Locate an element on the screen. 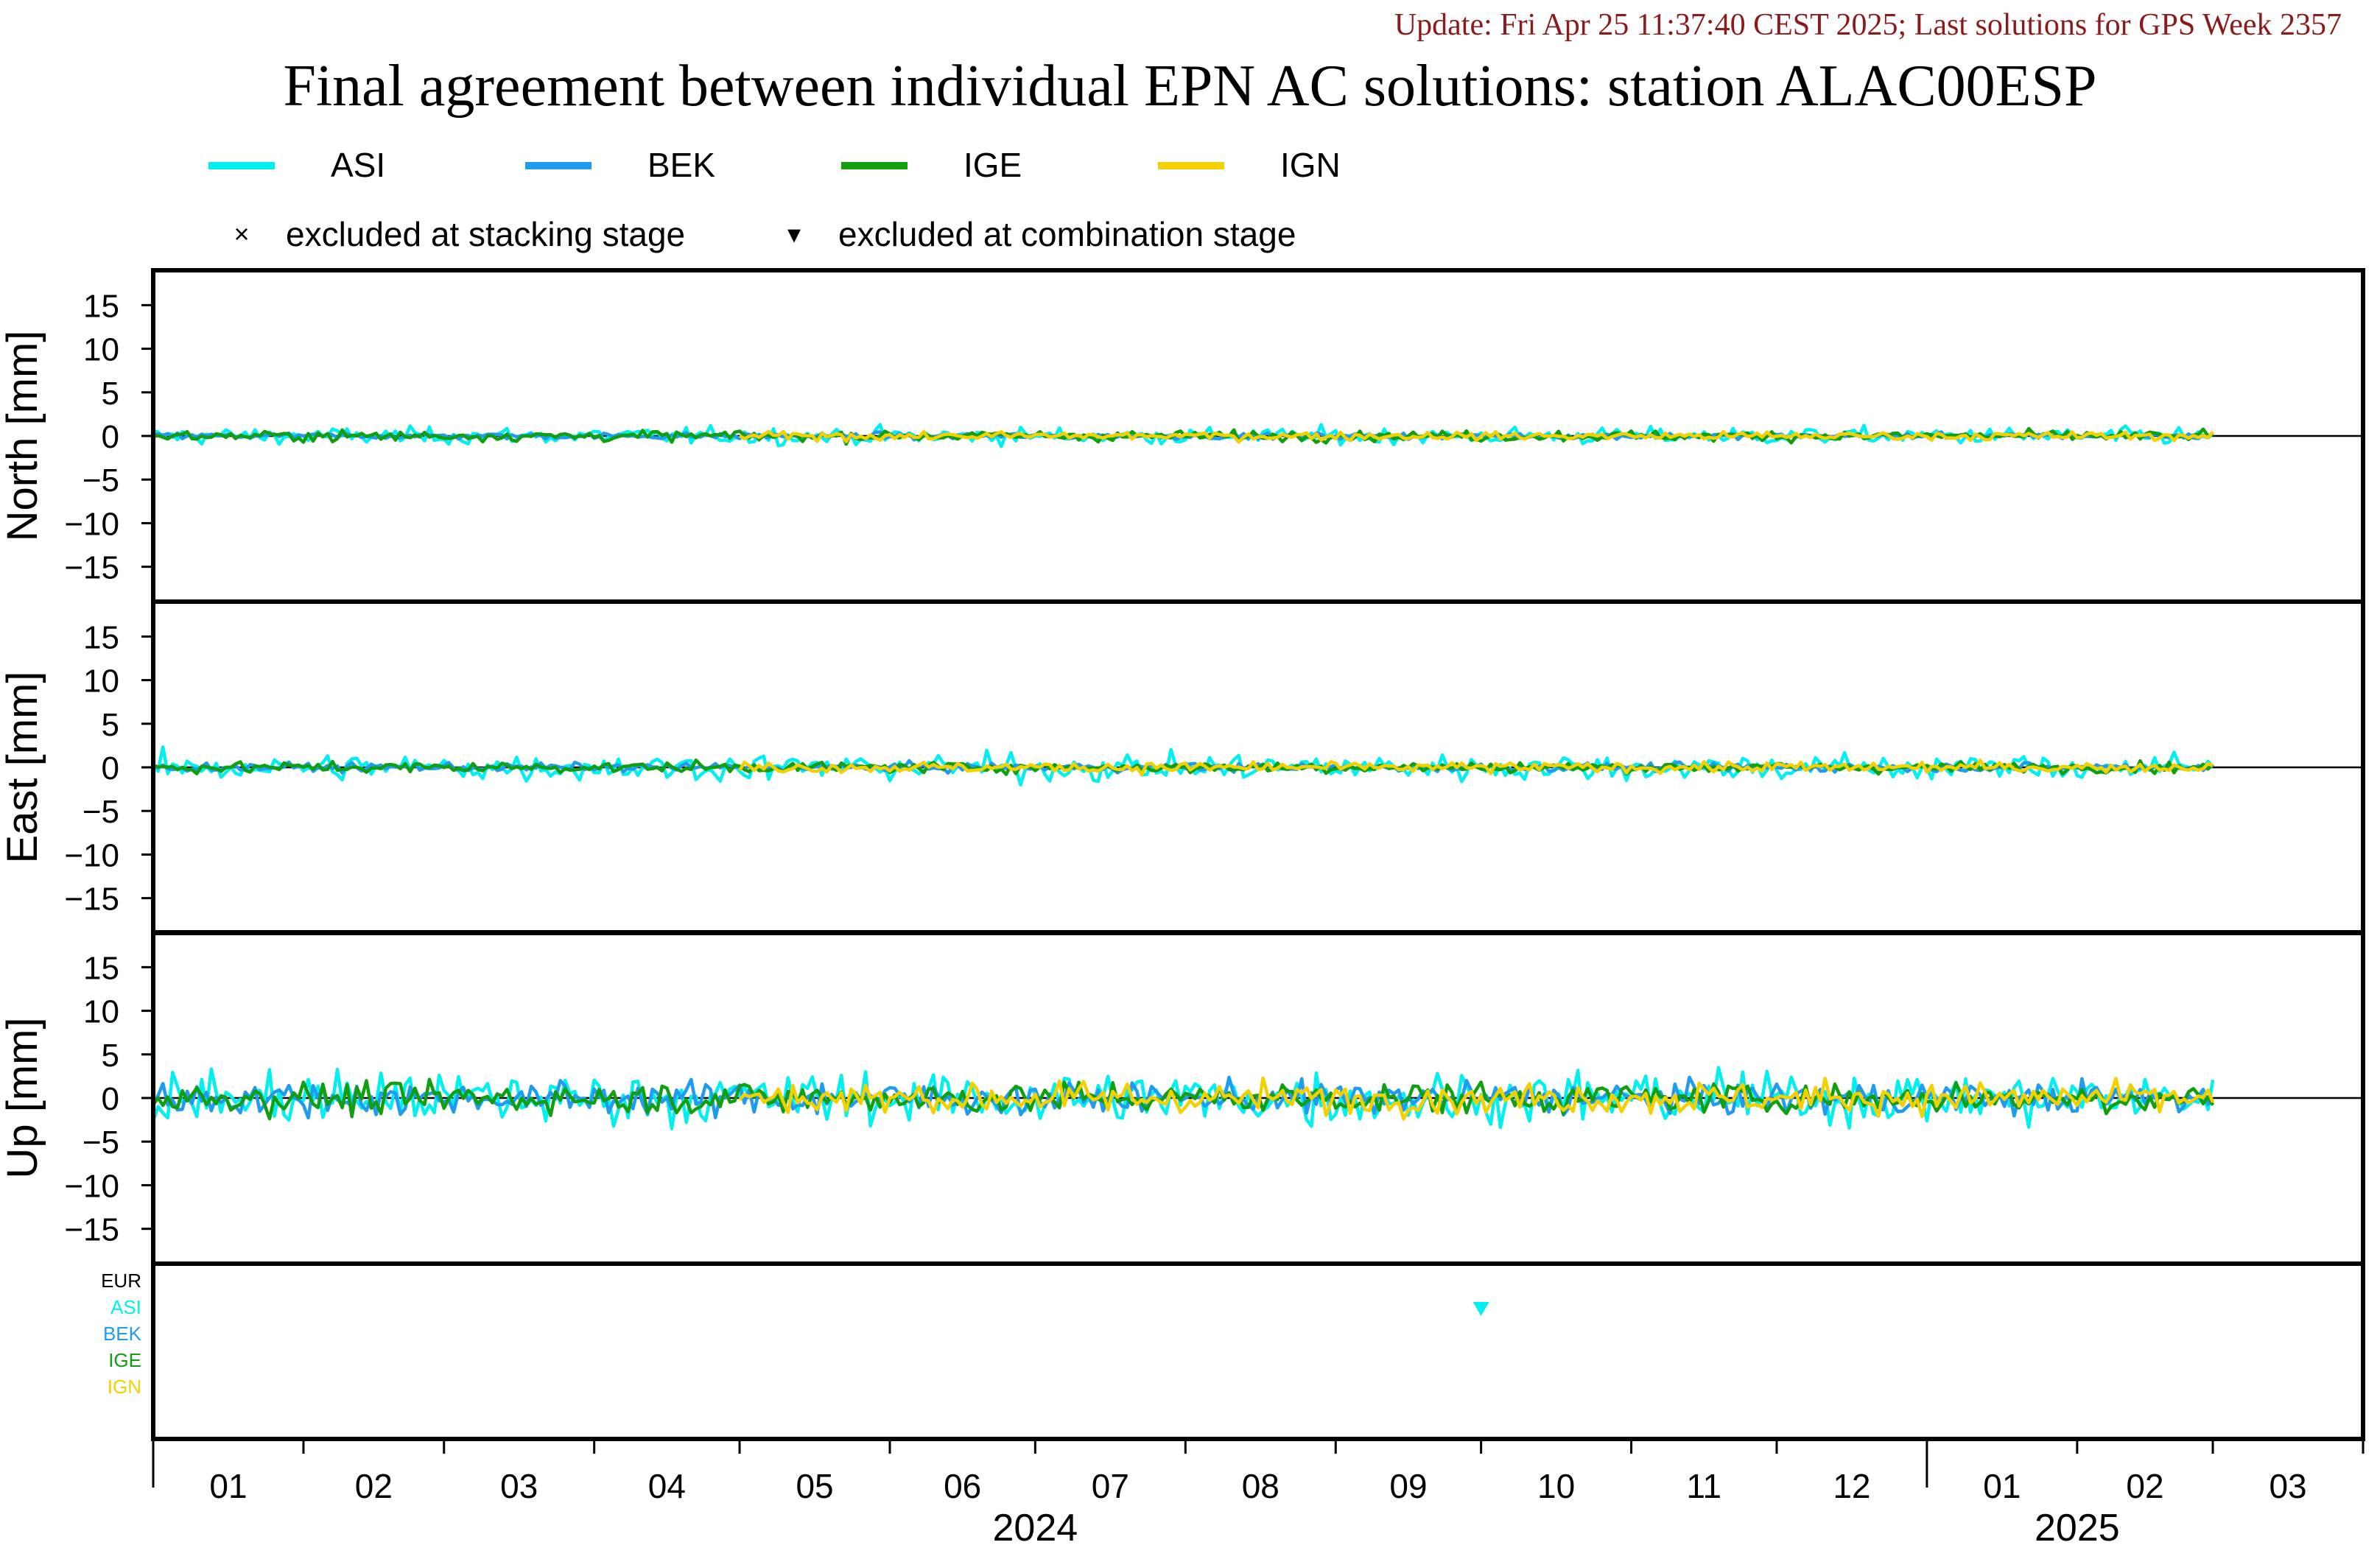  exclusion-row-label-bek: BEK is located at coordinates (122, 1334).